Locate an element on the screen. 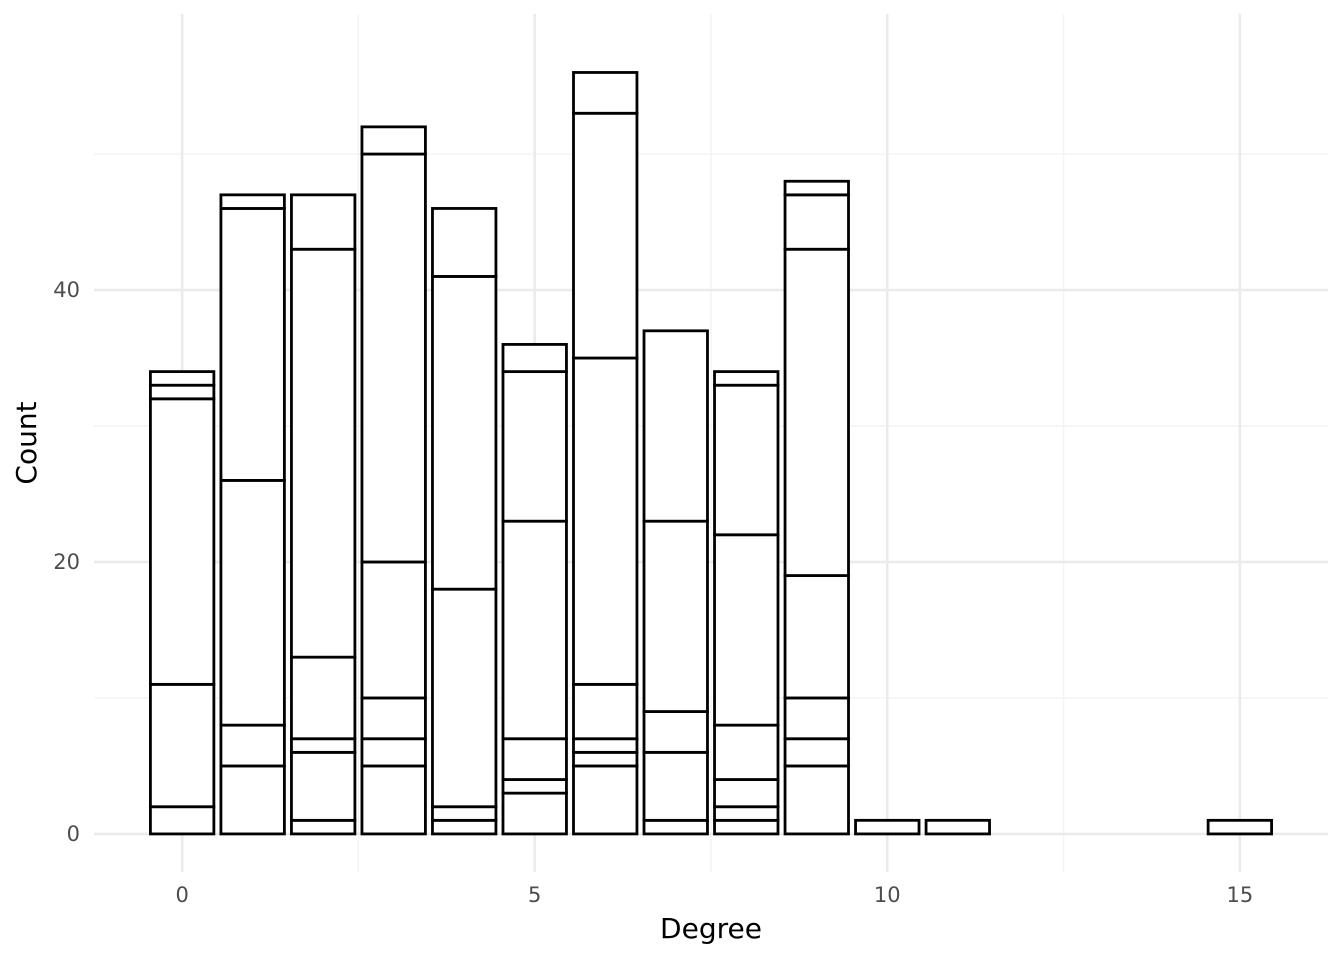 Image resolution: width=1344 pixels, height=960 pixels. y-axis-tick-labels: 0 20 40 is located at coordinates (66, 562).